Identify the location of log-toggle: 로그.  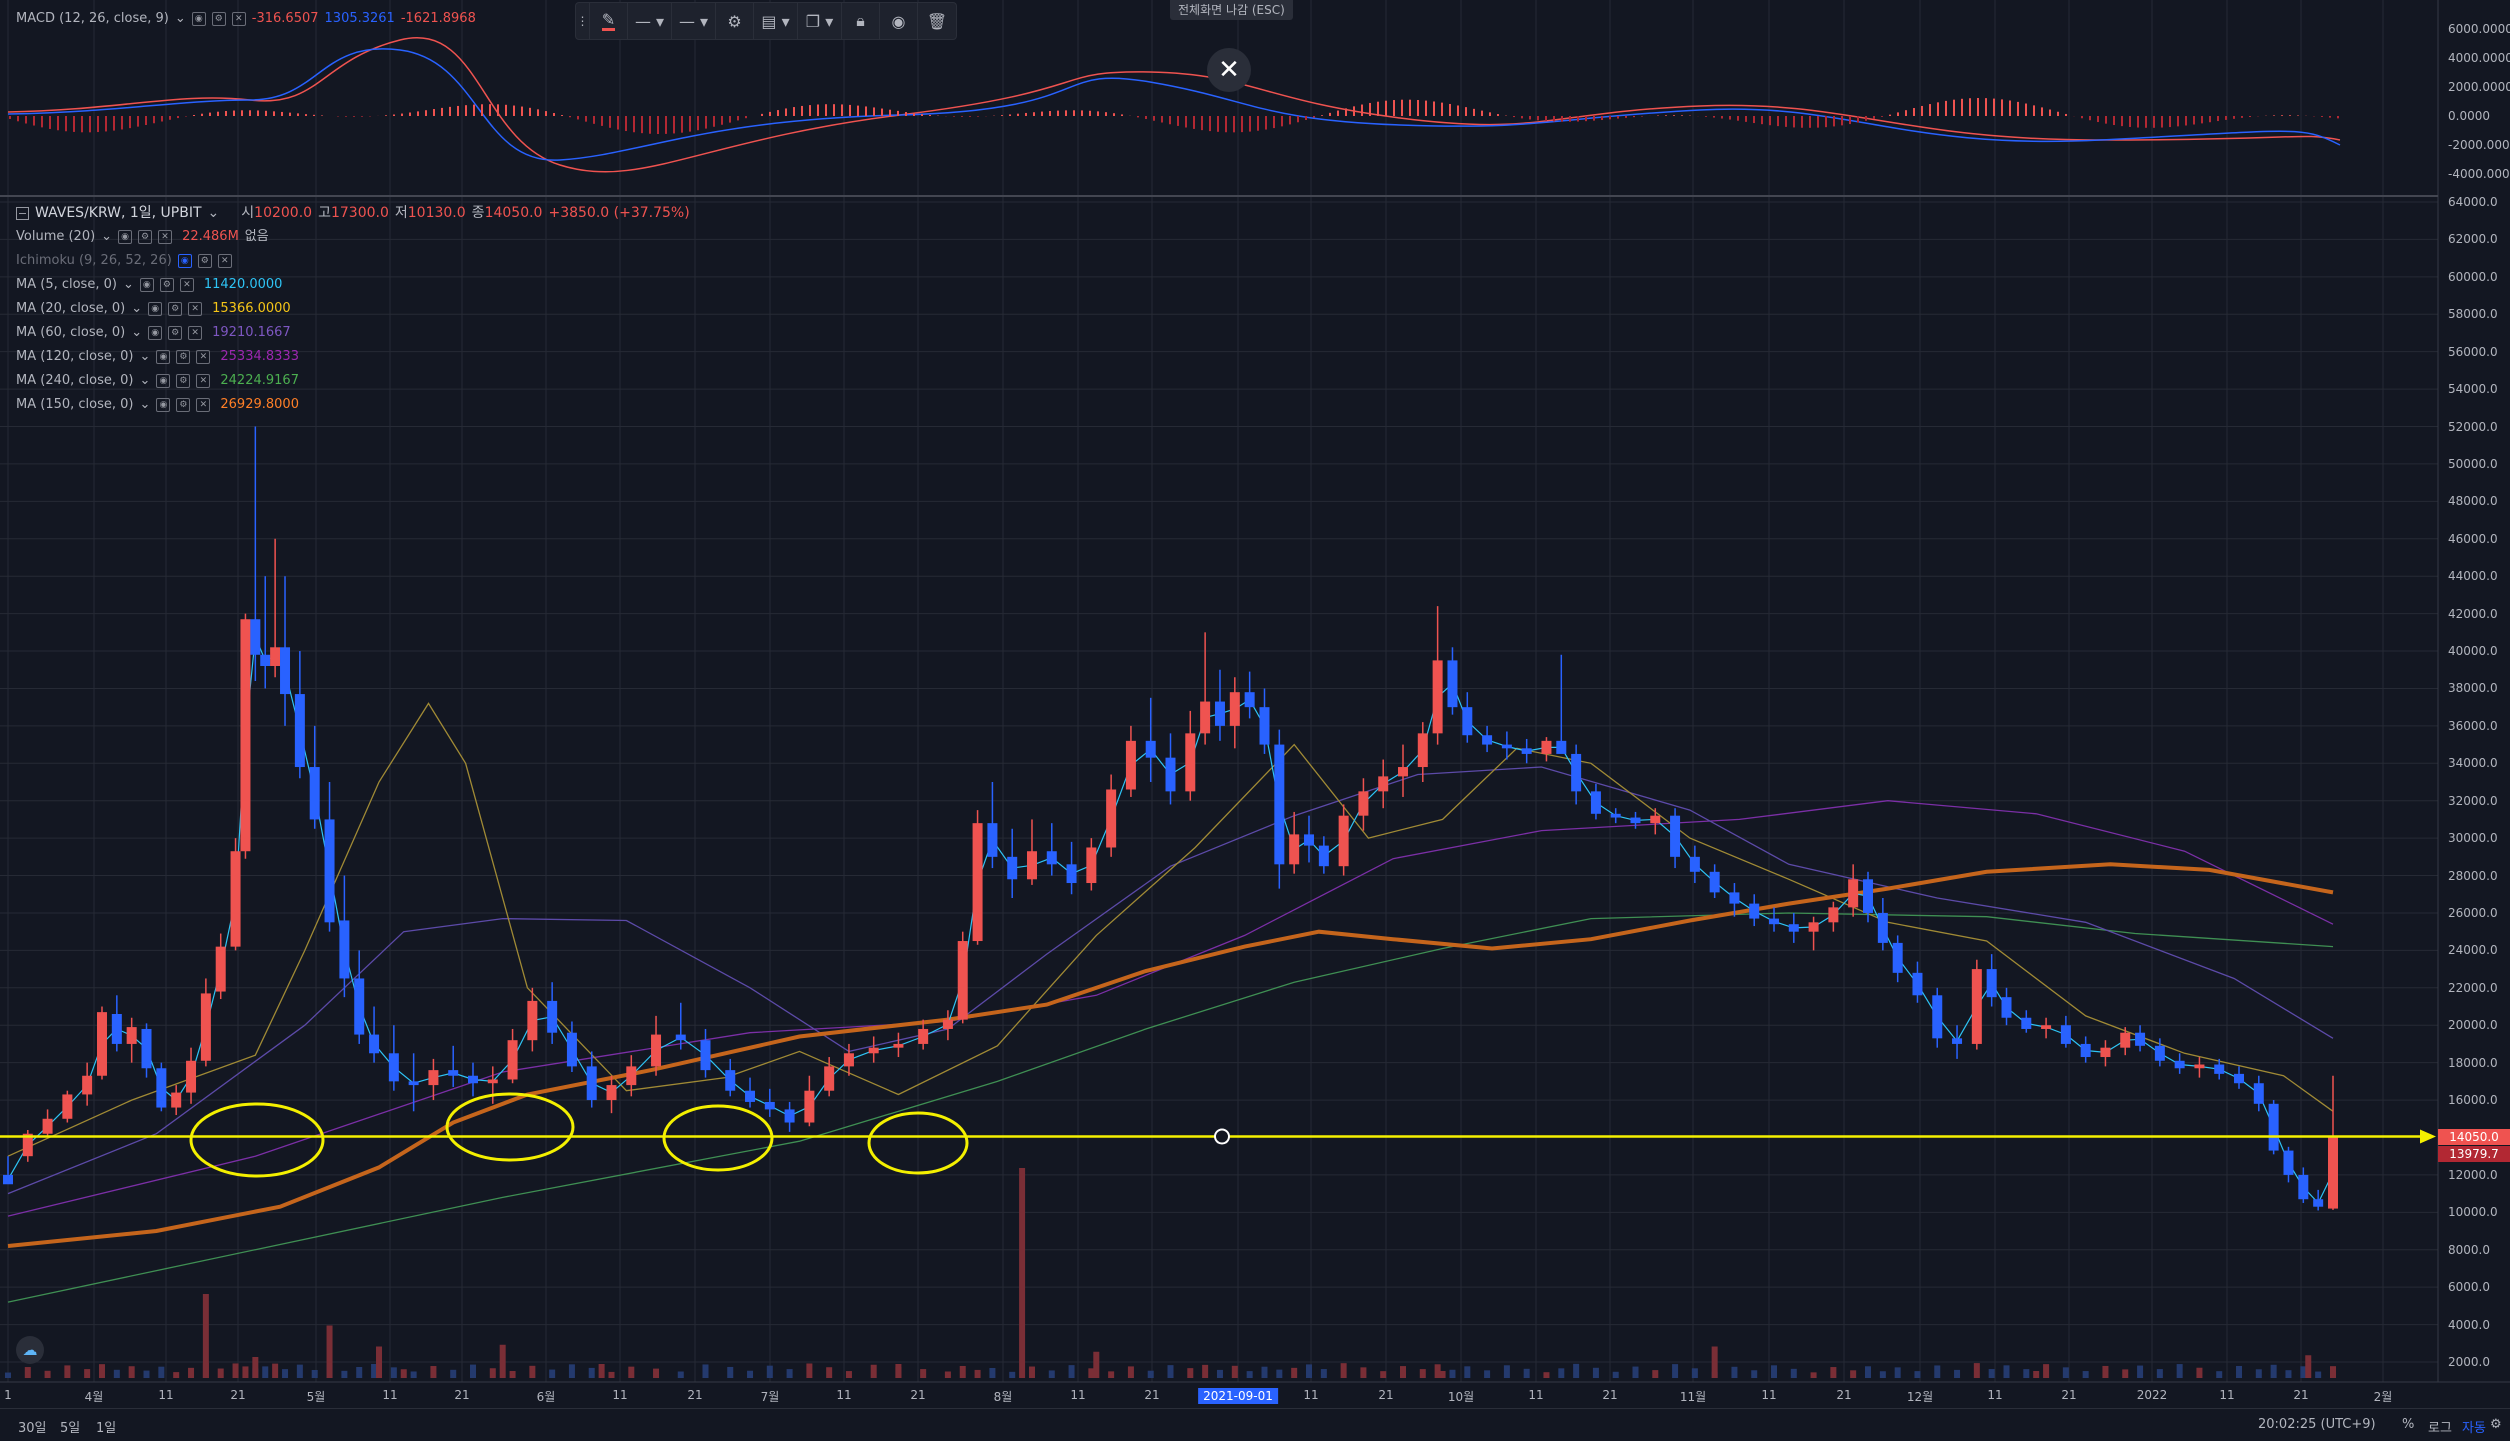
(2440, 1428).